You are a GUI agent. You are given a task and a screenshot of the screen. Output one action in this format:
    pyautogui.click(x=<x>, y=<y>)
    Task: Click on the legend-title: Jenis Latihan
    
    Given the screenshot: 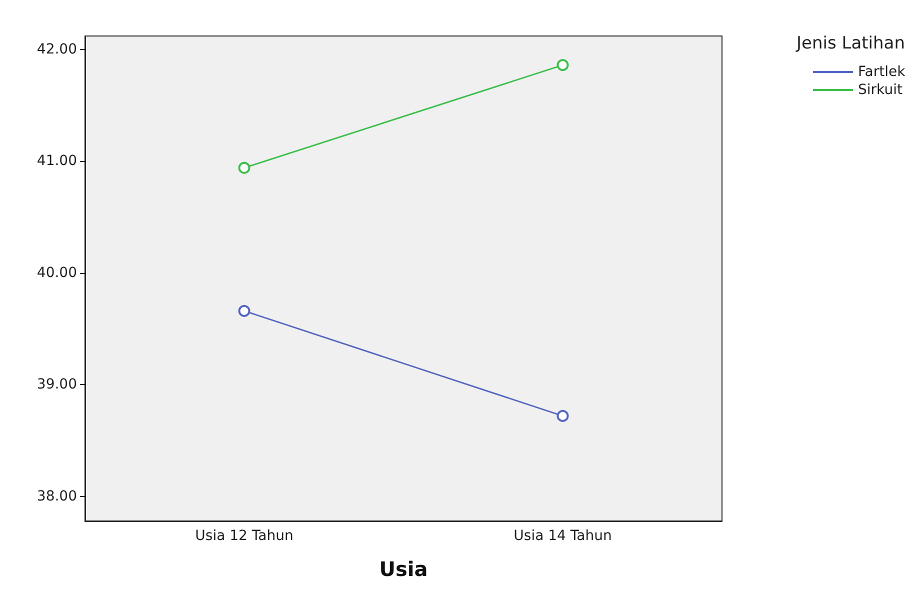 What is the action you would take?
    pyautogui.click(x=851, y=44)
    